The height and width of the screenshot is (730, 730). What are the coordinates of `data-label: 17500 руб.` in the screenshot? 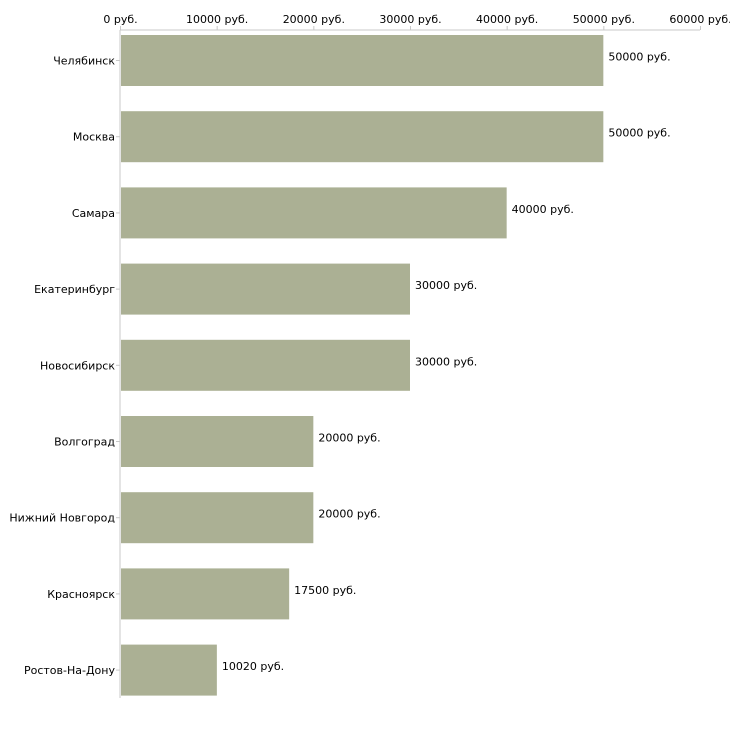 It's located at (325, 590).